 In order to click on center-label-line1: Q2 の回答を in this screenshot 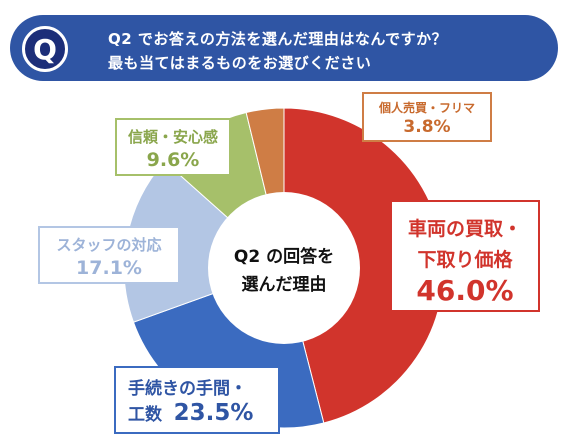, I will do `click(284, 256)`.